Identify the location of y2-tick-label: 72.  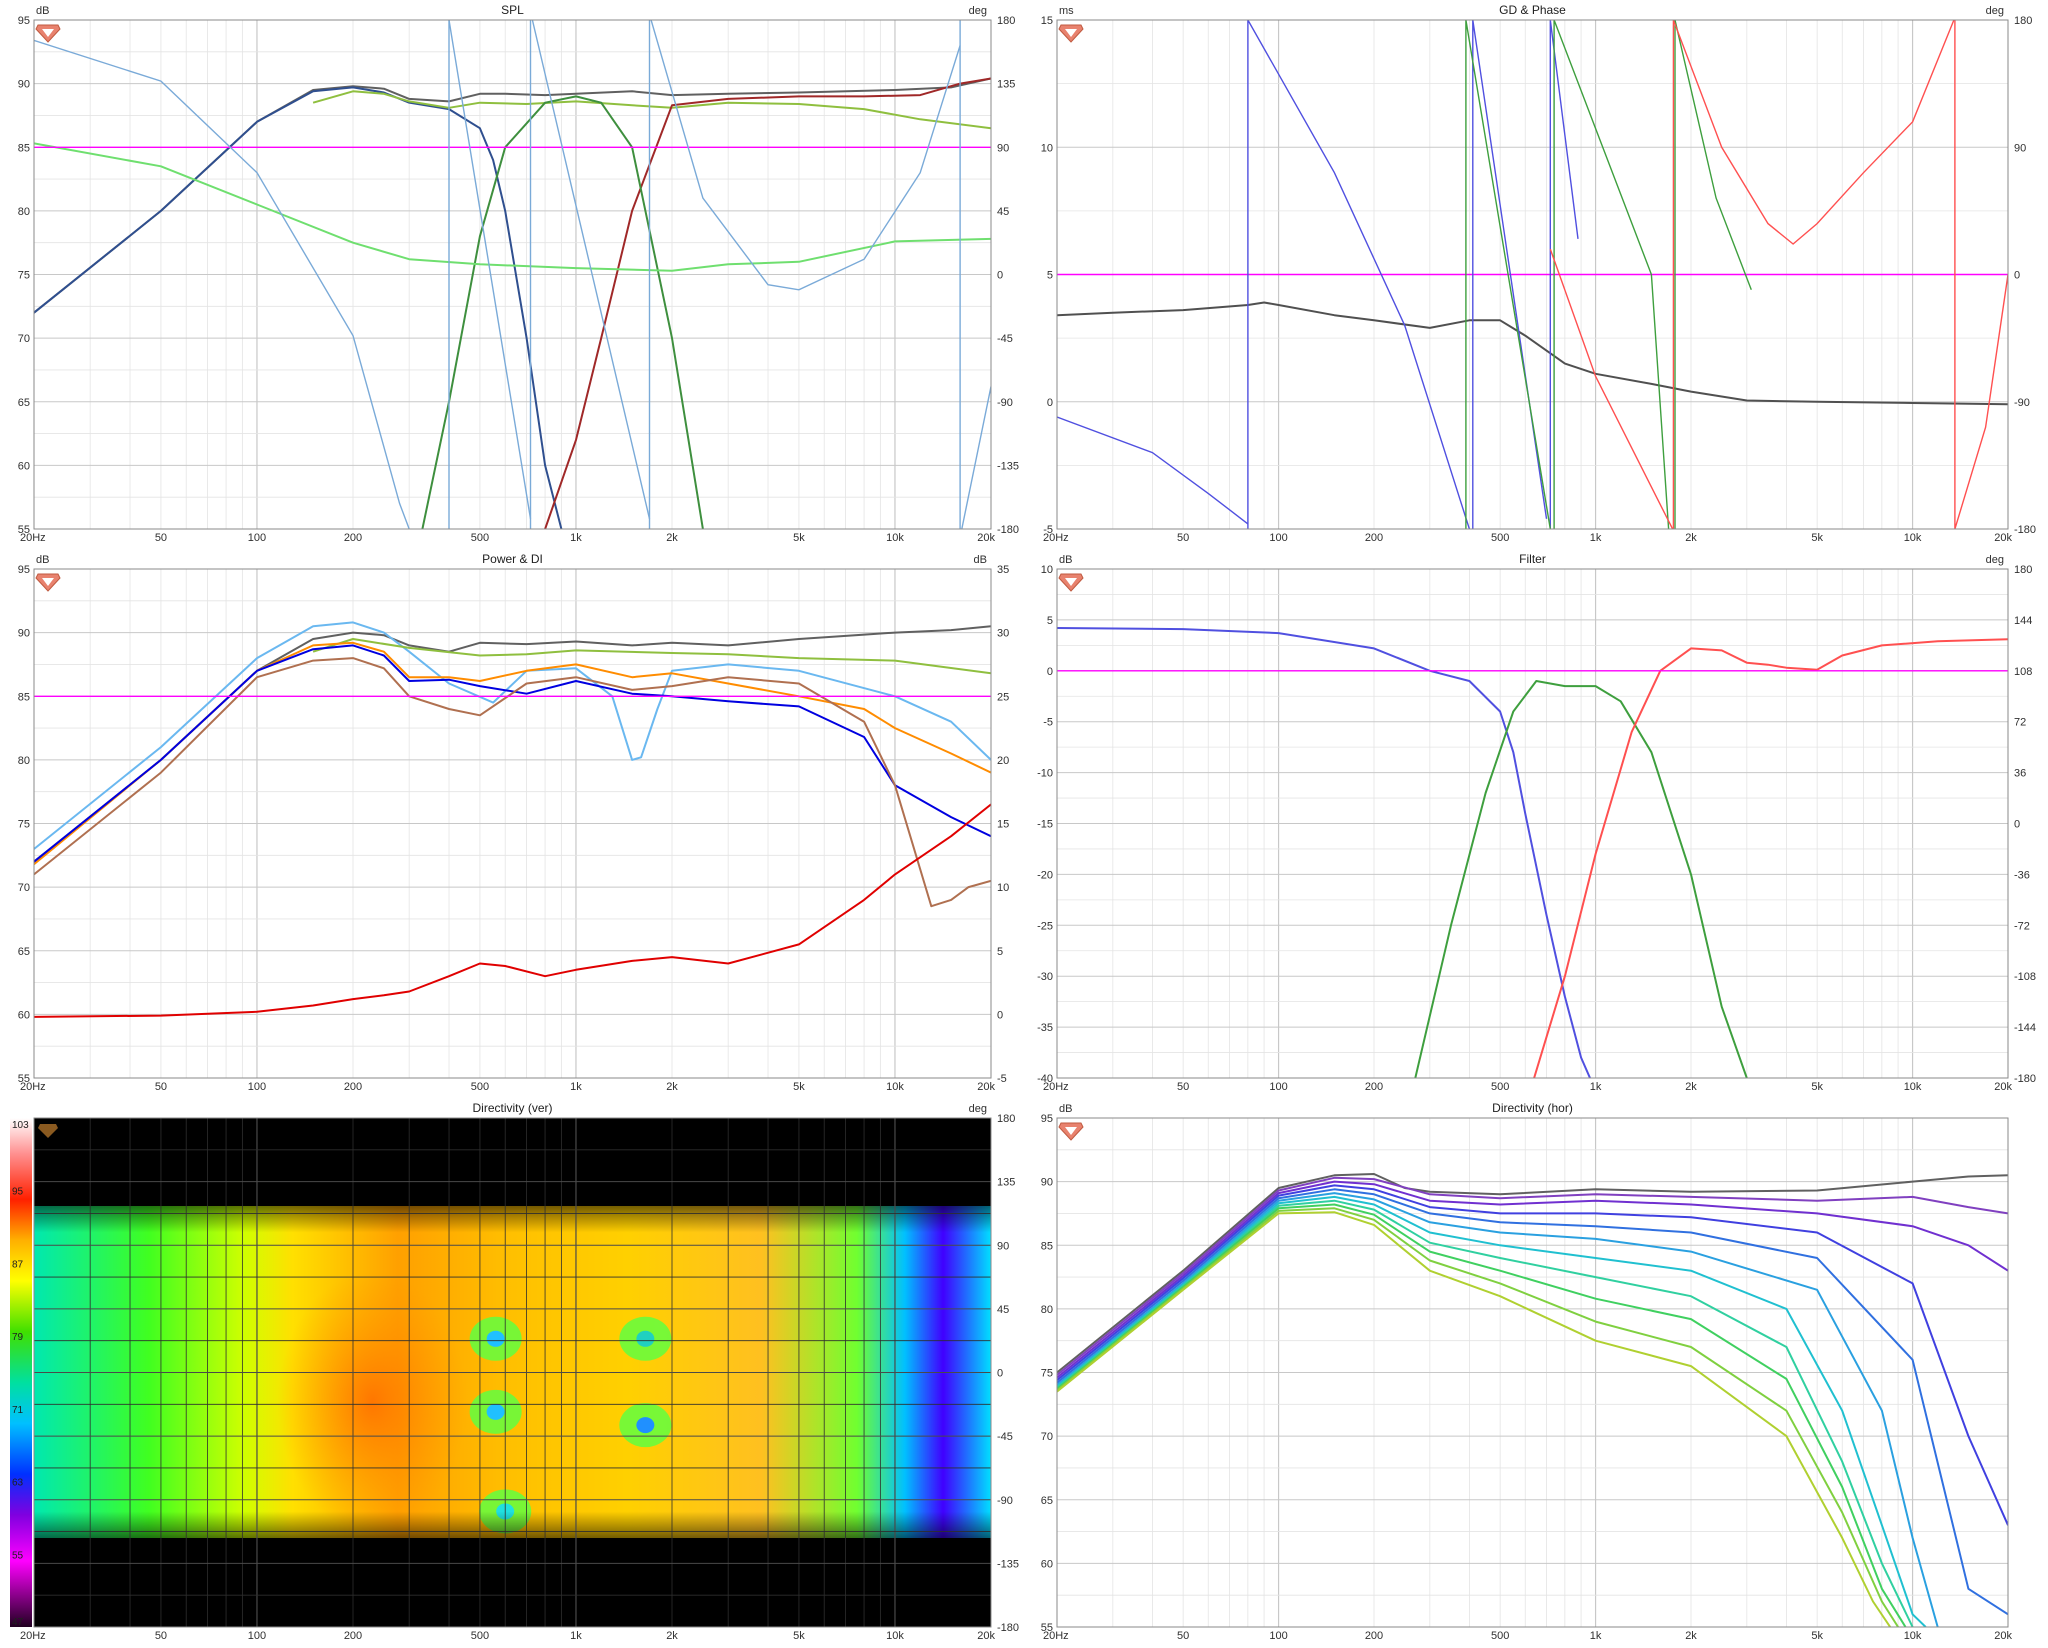
(2020, 723).